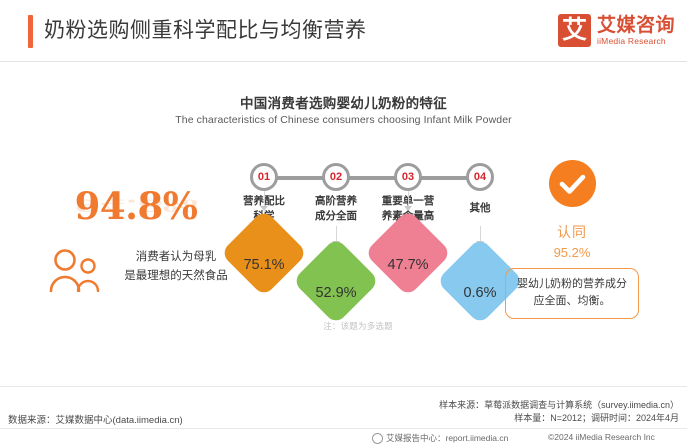 This screenshot has height=447, width=687. What do you see at coordinates (336, 293) in the screenshot?
I see `value-label-2: 52.9%` at bounding box center [336, 293].